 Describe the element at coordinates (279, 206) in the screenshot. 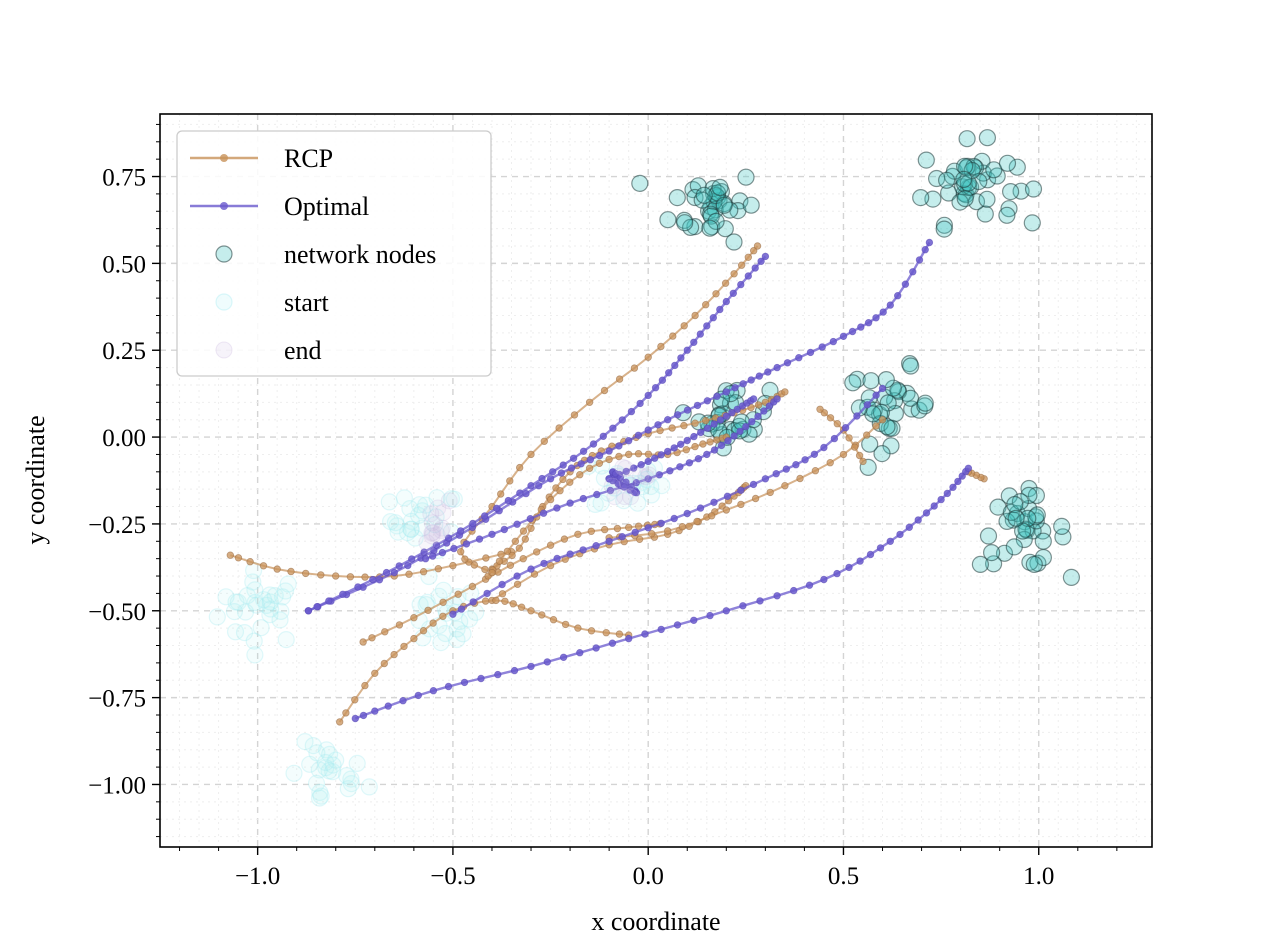

I see `legend-item-optimal: Optimal` at that location.